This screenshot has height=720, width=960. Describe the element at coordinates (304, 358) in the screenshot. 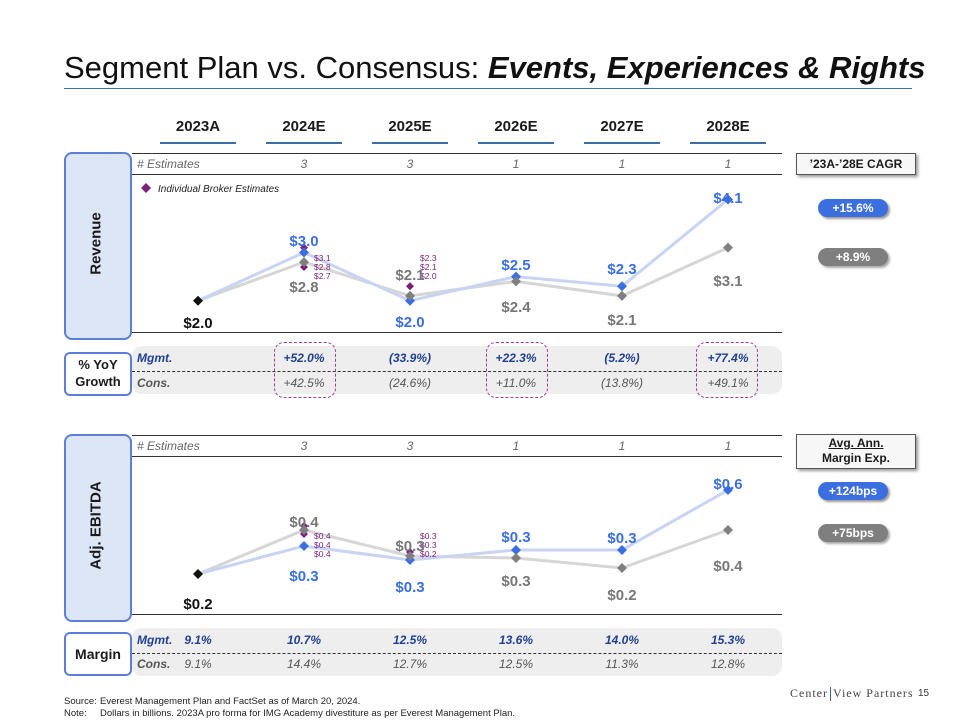

I see `growth-mgmt-cell: +52.0%` at that location.